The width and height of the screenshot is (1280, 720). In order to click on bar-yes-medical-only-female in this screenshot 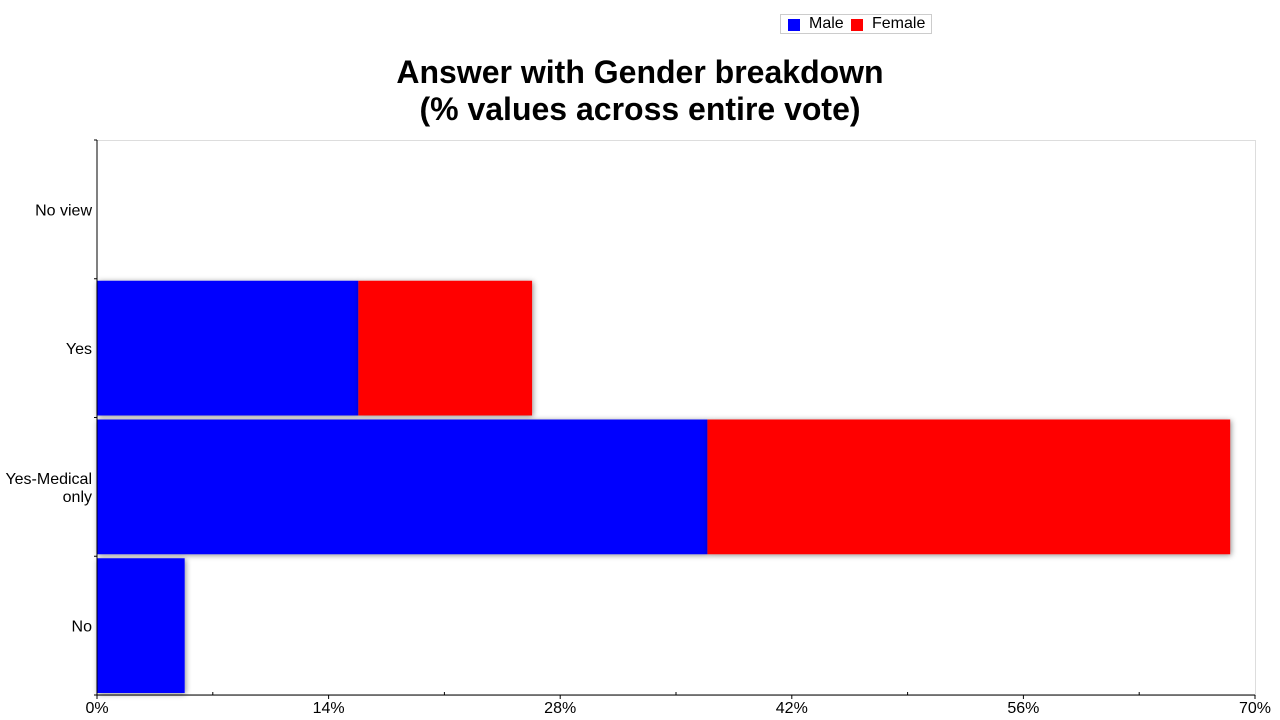, I will do `click(969, 487)`.